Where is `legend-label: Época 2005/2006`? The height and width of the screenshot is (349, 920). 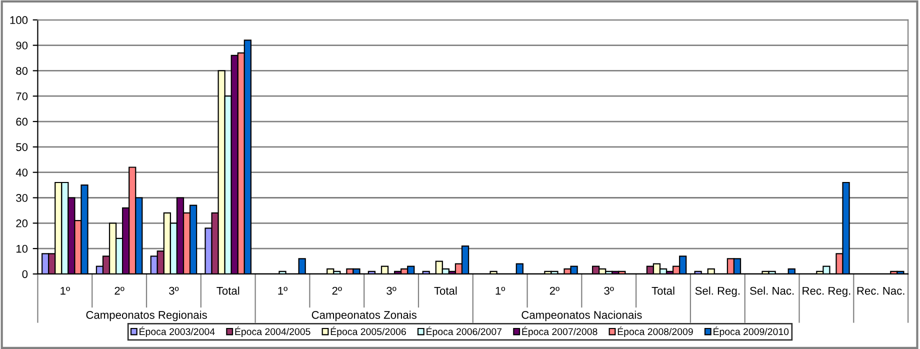
legend-label: Época 2005/2006 is located at coordinates (368, 332).